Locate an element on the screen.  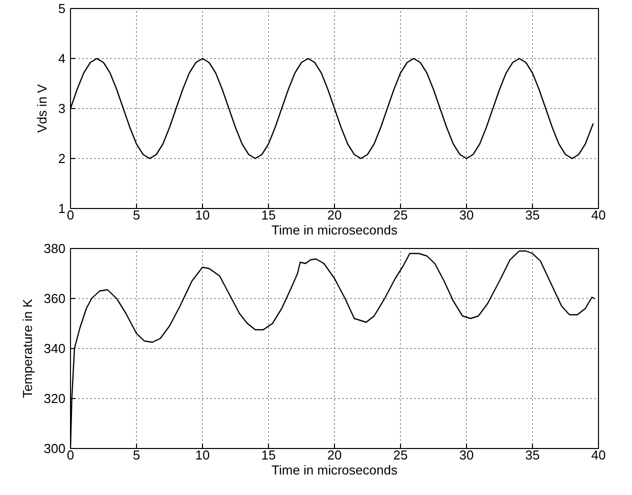
y-tick-label: 1 is located at coordinates (62, 208).